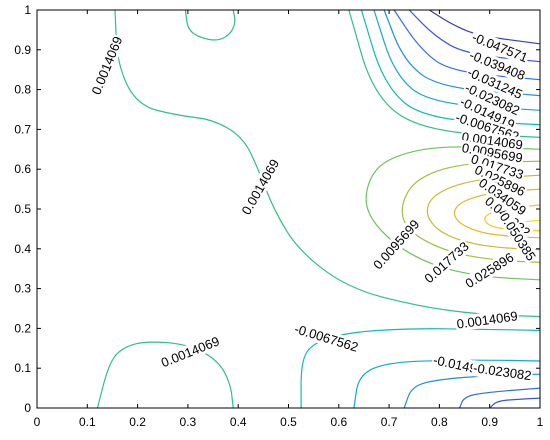 The image size is (550, 440). I want to click on contour-label-text: -0.0067562, so click(326, 338).